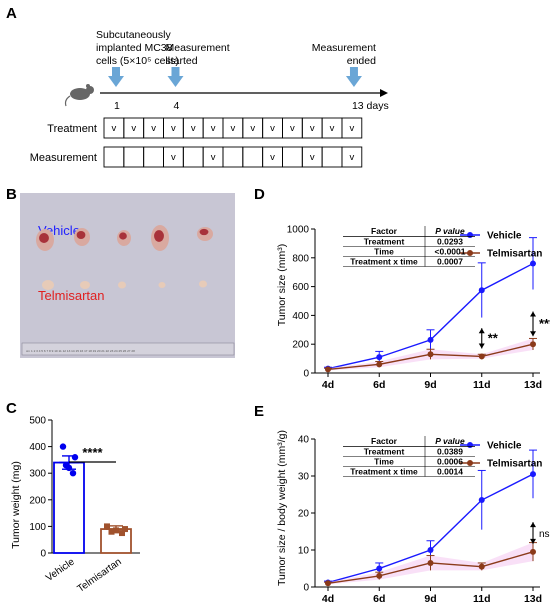  Describe the element at coordinates (384, 242) in the screenshot. I see `chart-d-stats-factor: Treatment` at that location.